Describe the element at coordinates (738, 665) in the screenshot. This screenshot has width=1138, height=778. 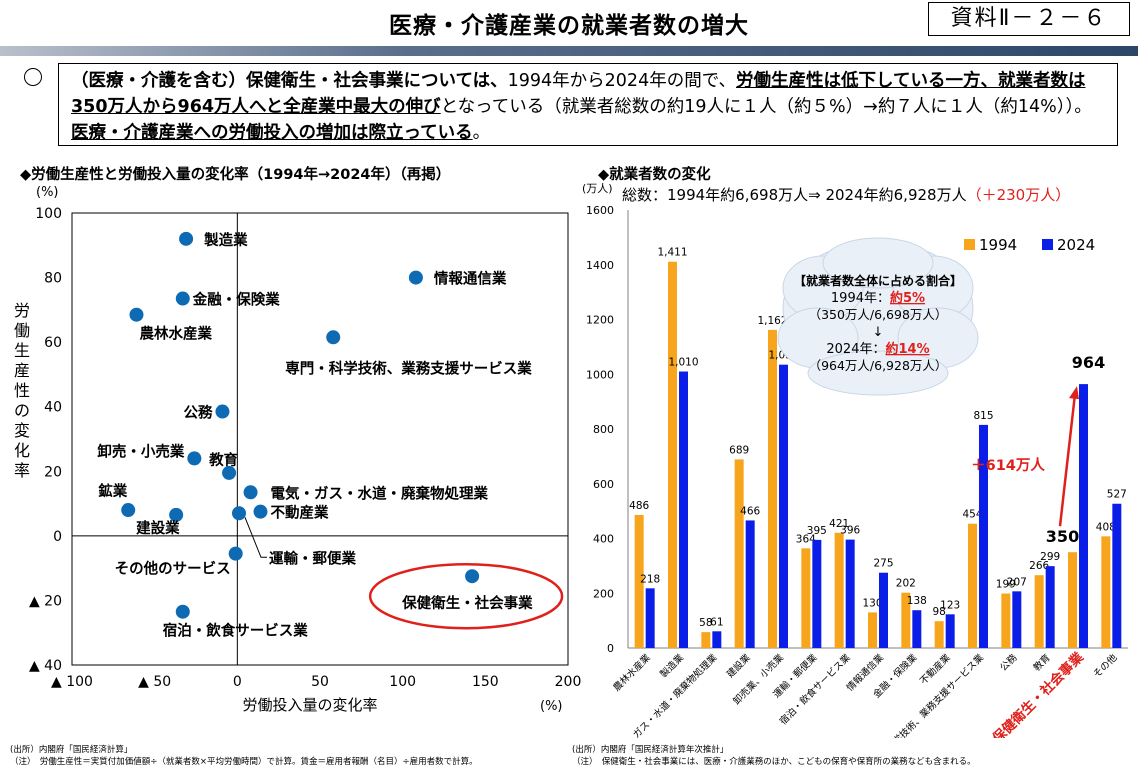
I see `bar-category-label: 建設業` at that location.